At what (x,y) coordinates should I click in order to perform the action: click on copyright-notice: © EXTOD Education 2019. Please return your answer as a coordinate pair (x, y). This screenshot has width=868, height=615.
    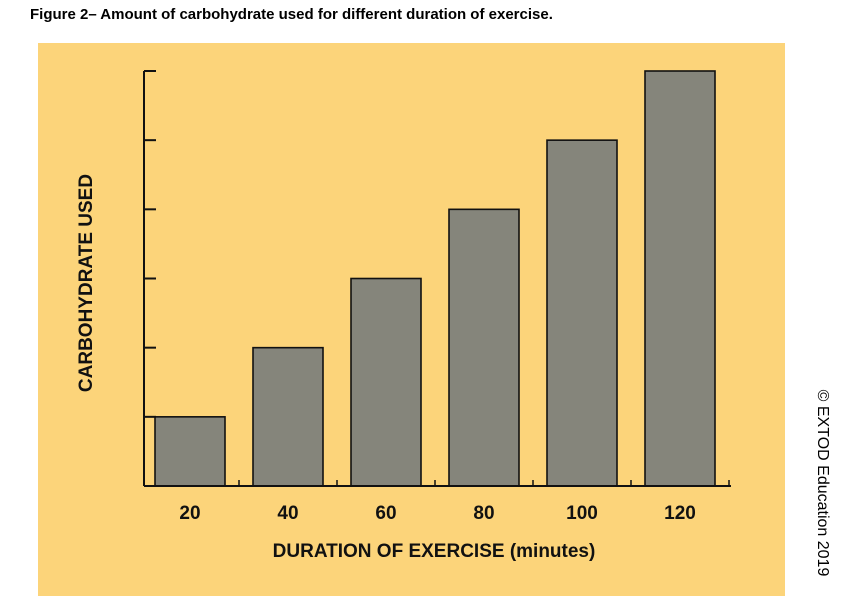
    Looking at the image, I should click on (822, 483).